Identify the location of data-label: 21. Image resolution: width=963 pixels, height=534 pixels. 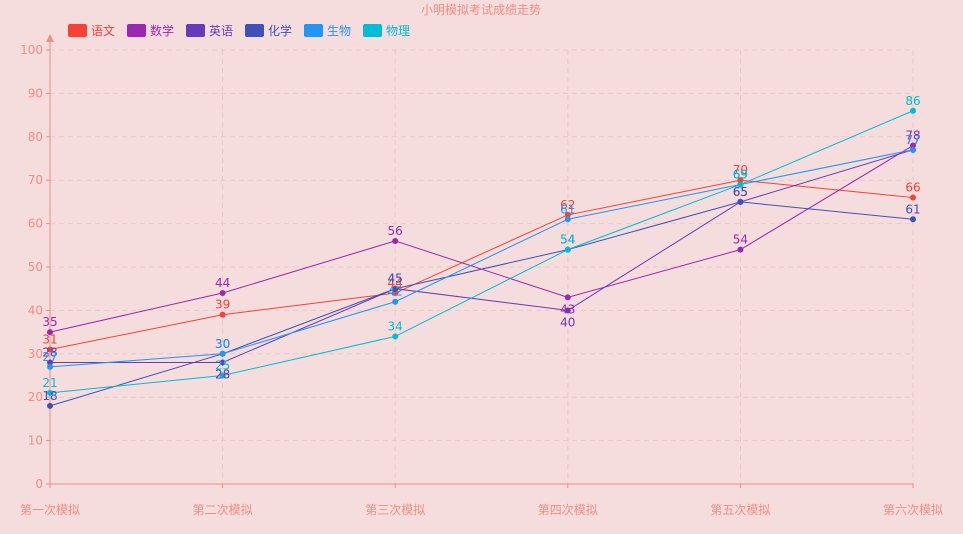
(49, 383).